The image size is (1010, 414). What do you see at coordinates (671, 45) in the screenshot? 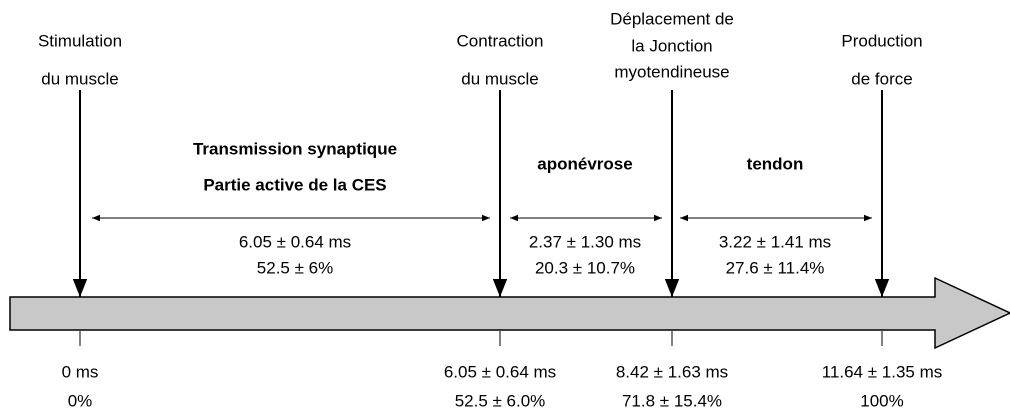
I see `event-label: la Jonction` at bounding box center [671, 45].